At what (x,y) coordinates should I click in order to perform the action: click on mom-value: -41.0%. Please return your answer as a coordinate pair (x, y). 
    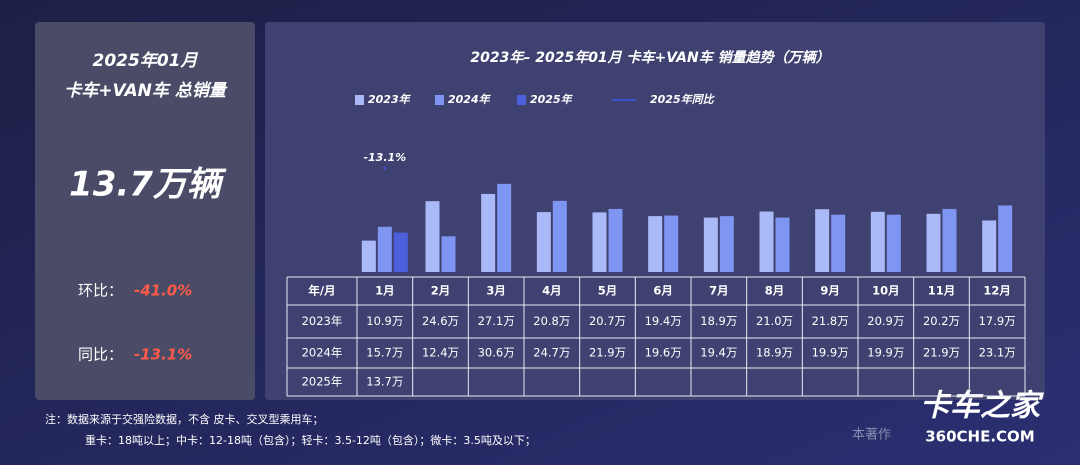
    Looking at the image, I should click on (163, 291).